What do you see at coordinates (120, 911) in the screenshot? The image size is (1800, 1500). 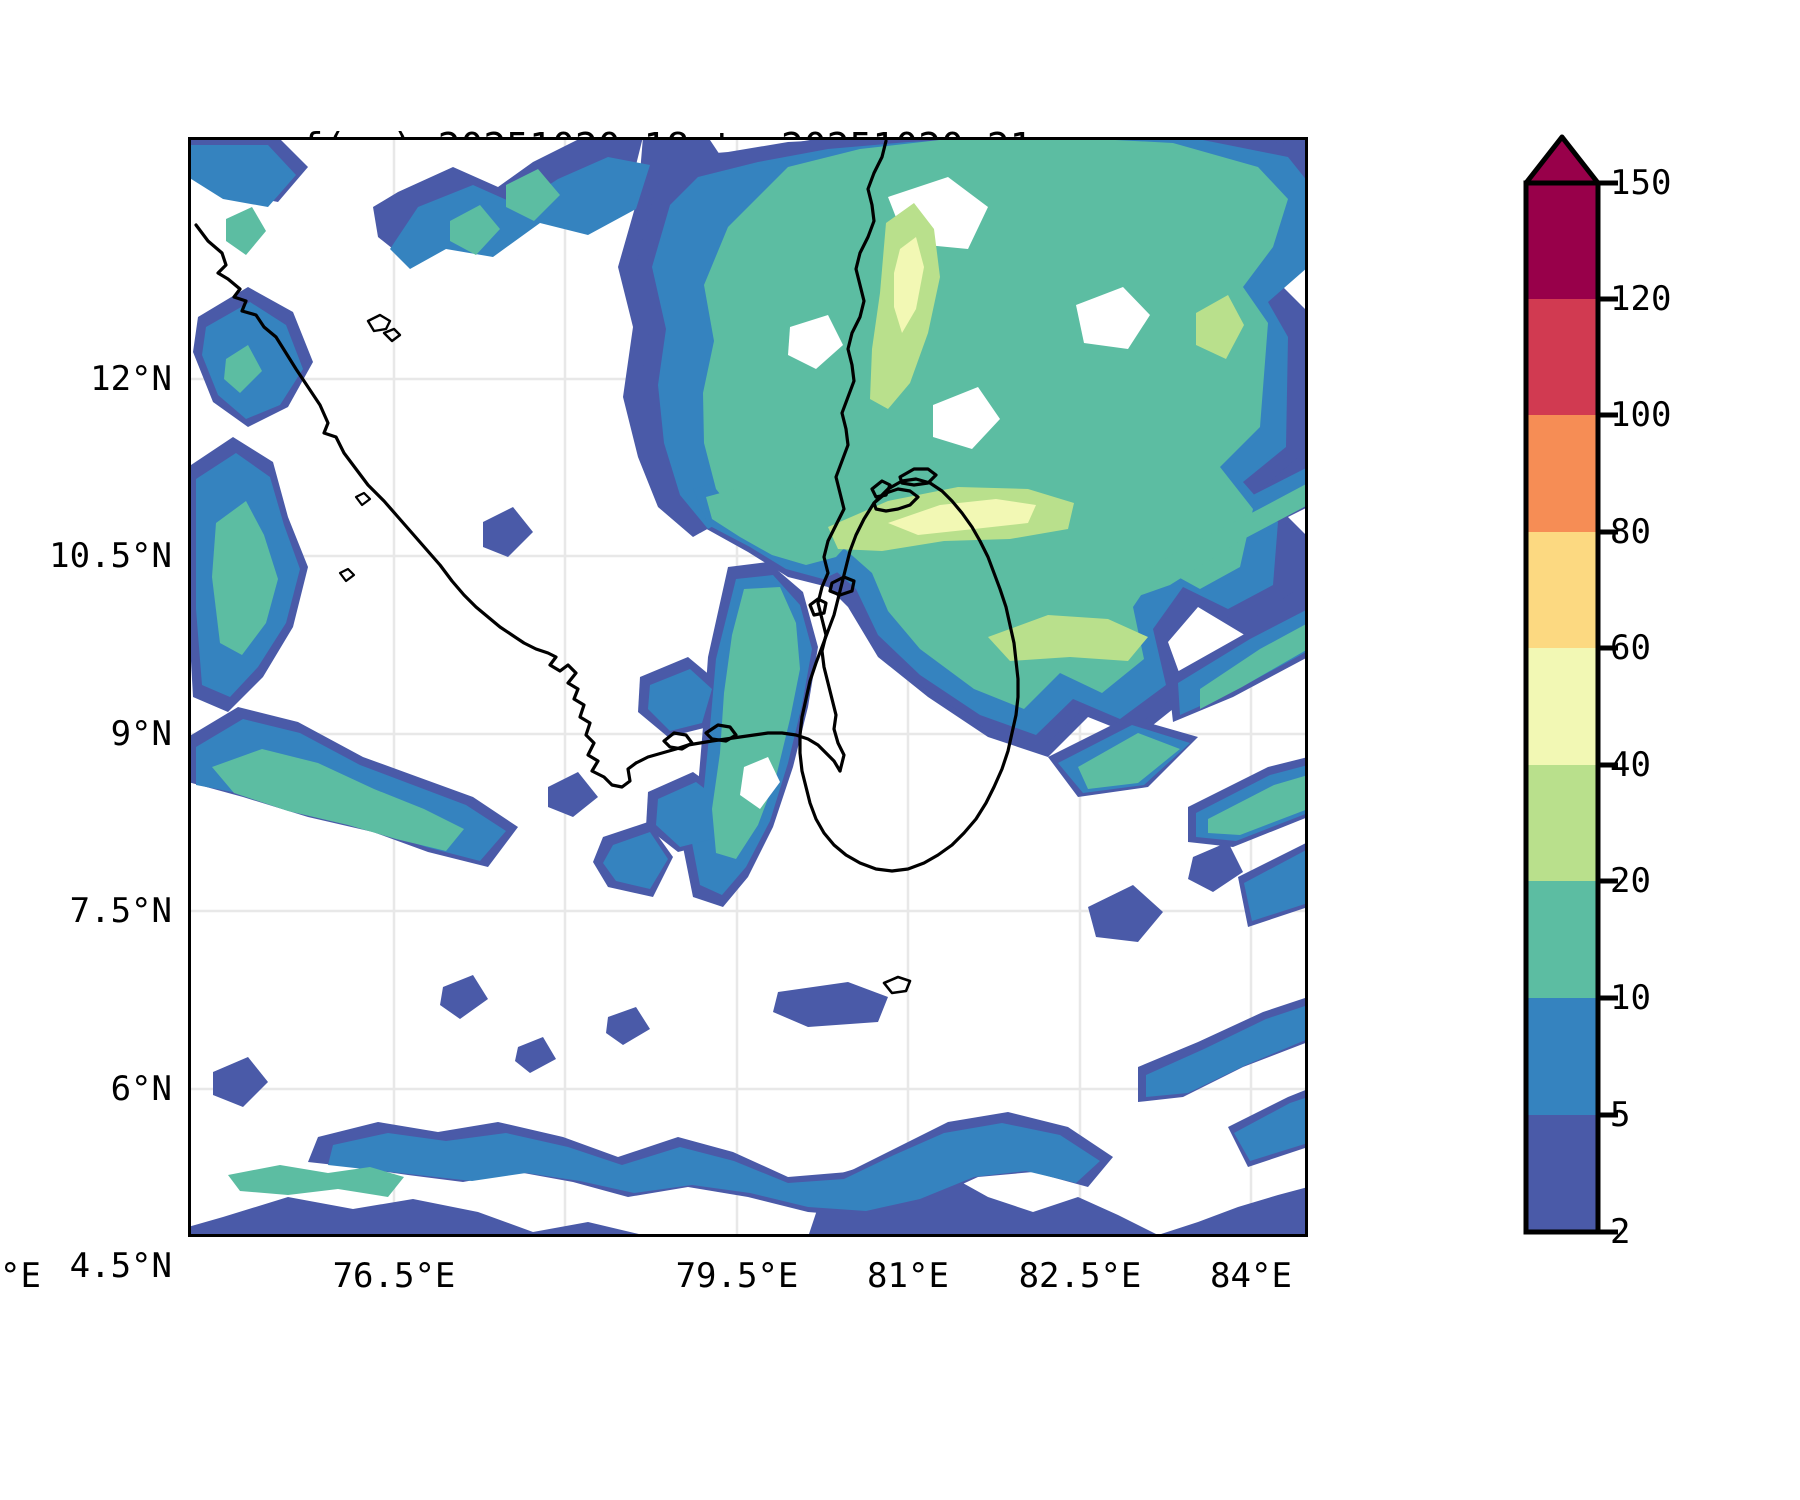 I see `y-tick-label-7p5N: 7.5°N` at bounding box center [120, 911].